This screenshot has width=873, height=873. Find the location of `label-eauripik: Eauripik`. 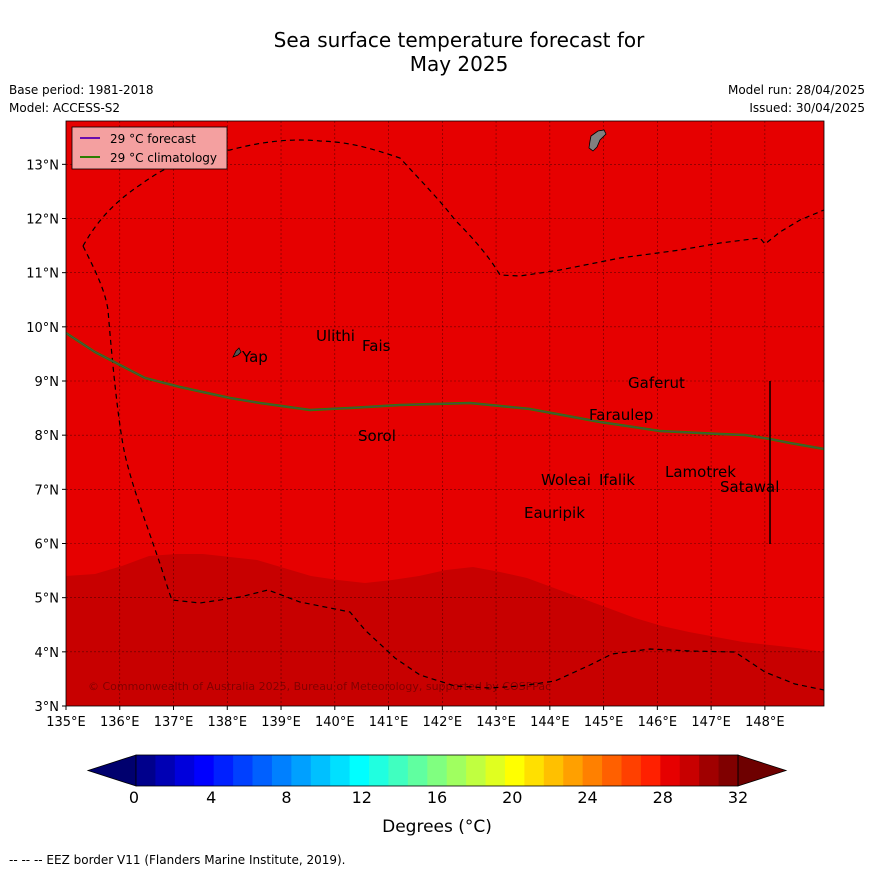

label-eauripik: Eauripik is located at coordinates (554, 513).